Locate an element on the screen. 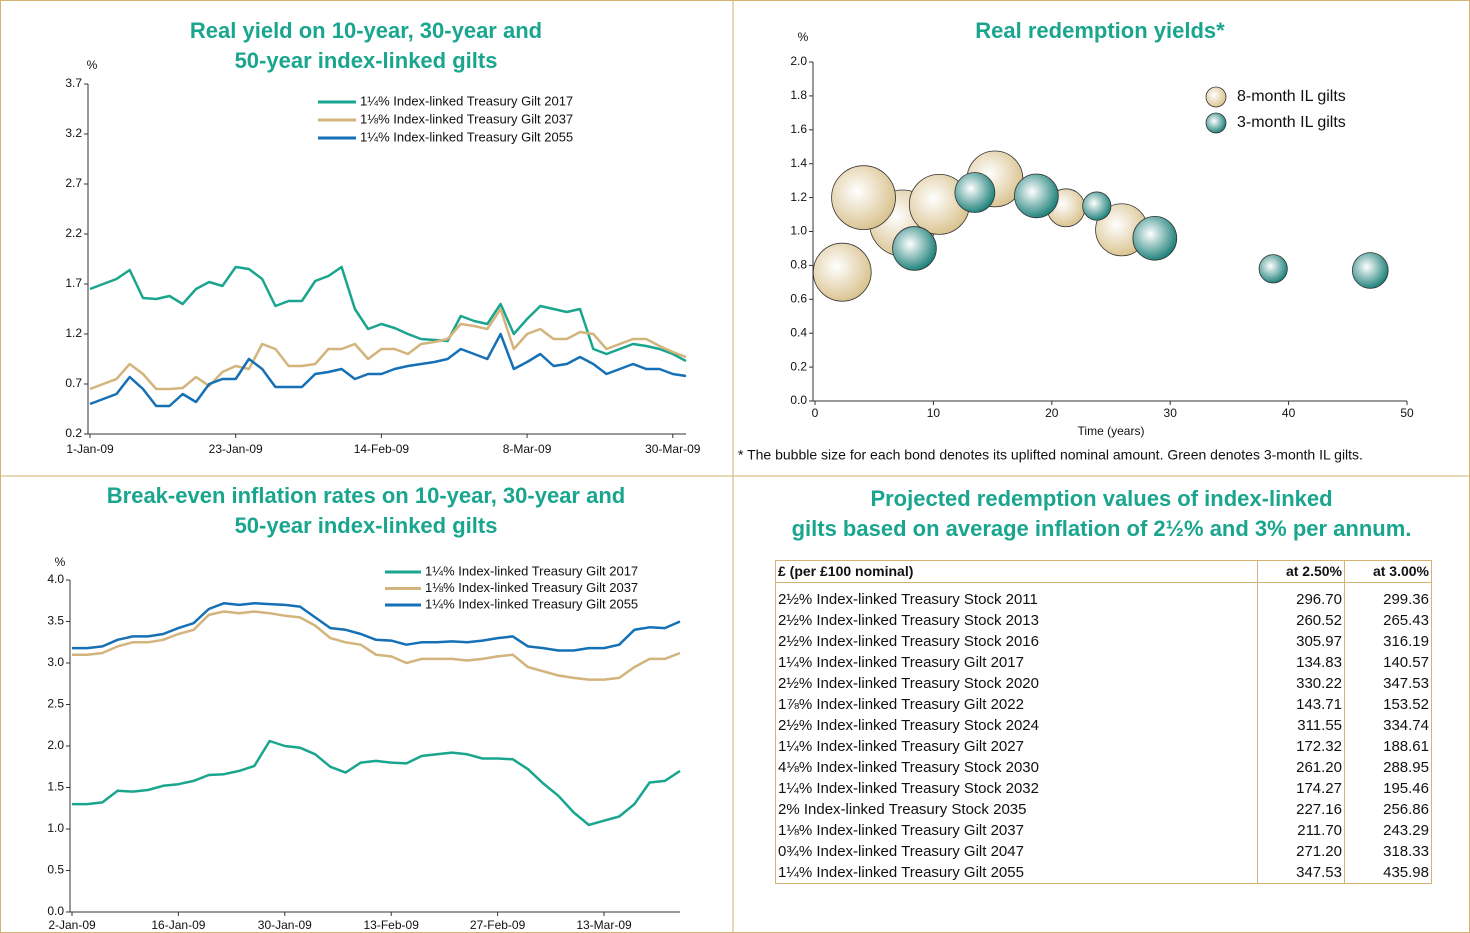 This screenshot has width=1470, height=933. x-tick-label: 50 is located at coordinates (1407, 413).